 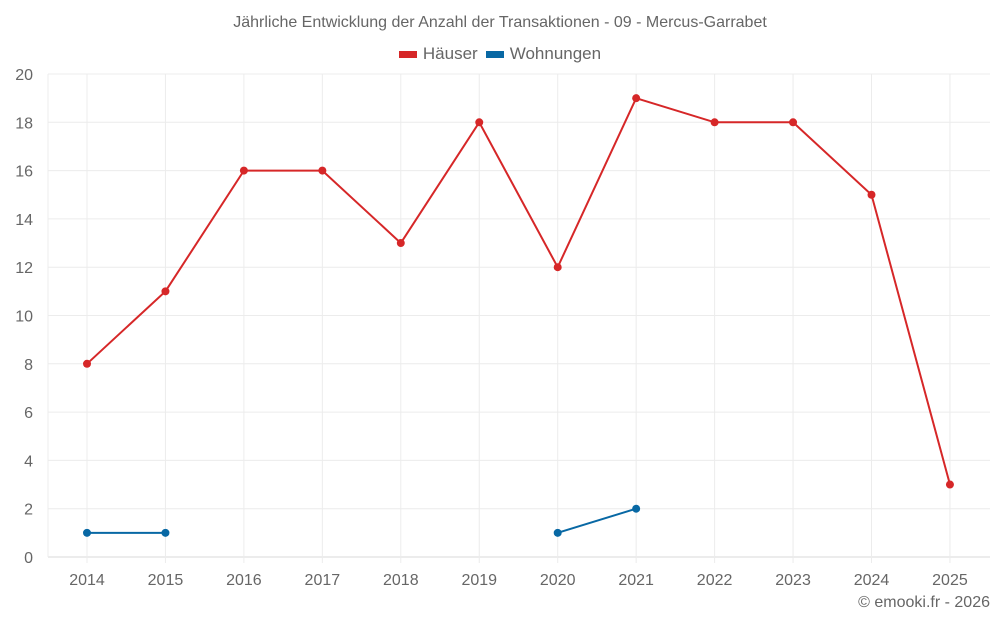 I want to click on legend-label: Häuser, so click(x=450, y=53).